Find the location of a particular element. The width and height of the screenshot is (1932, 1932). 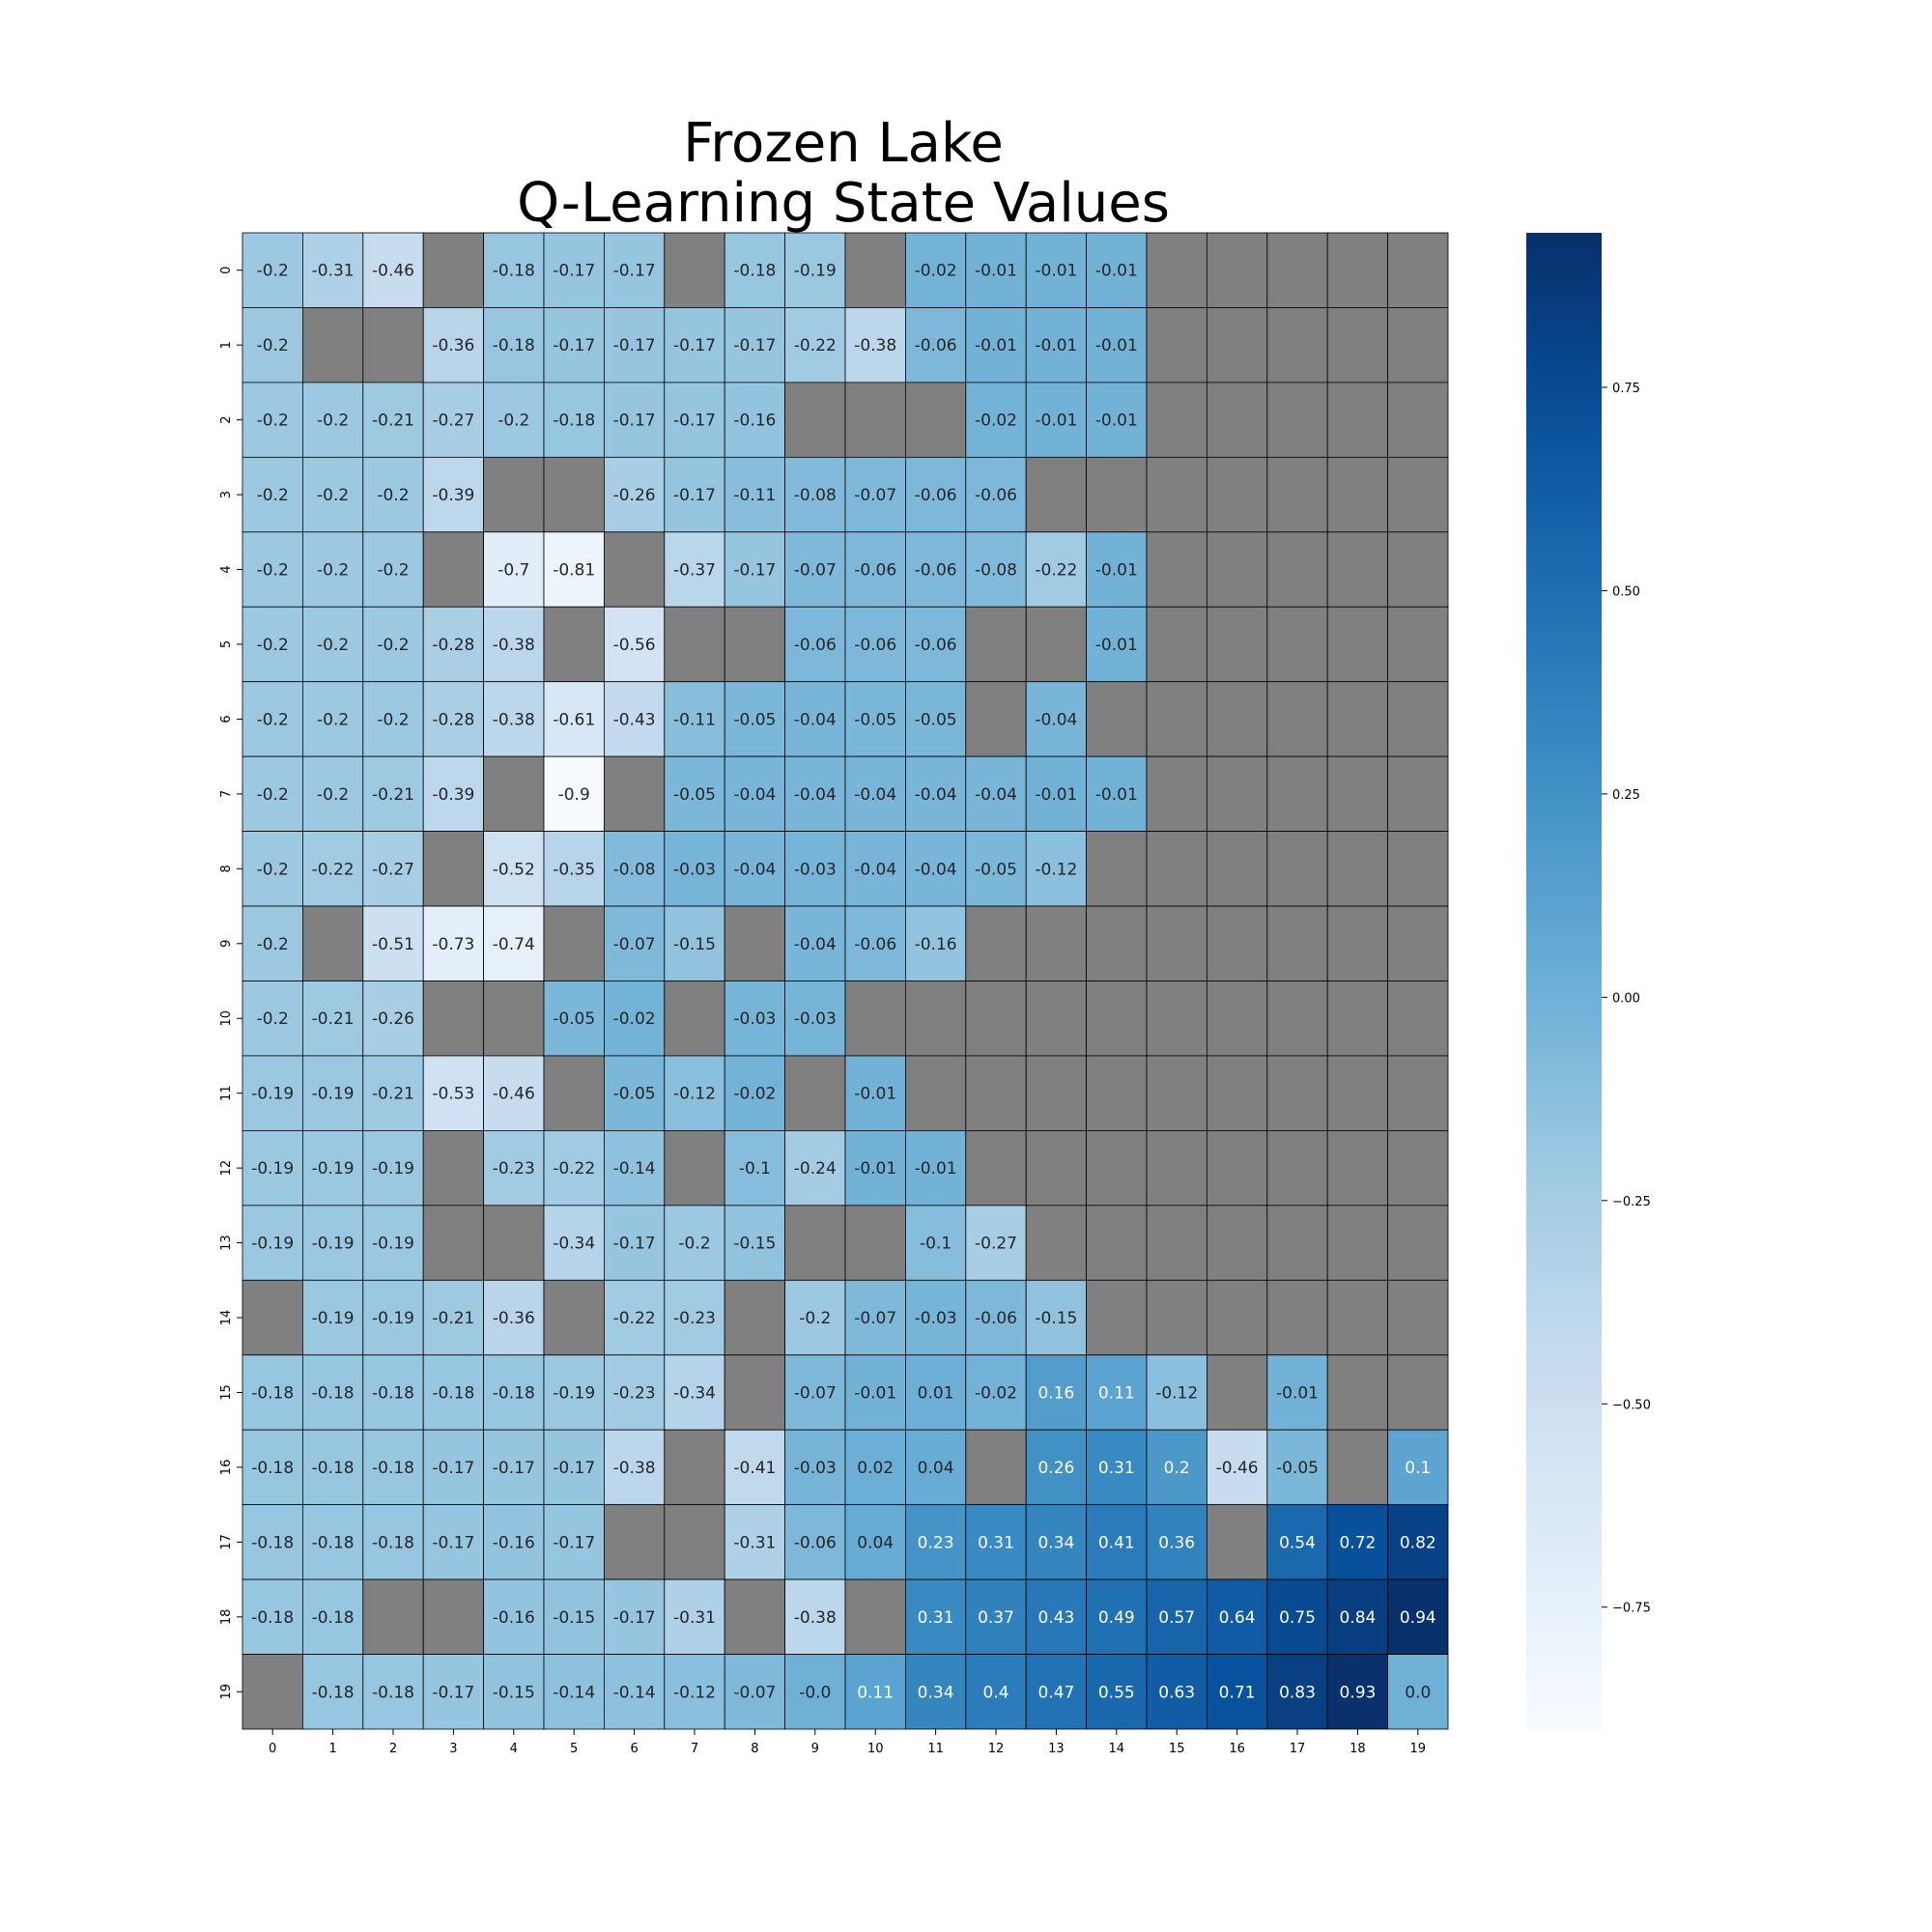

x-tick-label: 18 is located at coordinates (1358, 1749).